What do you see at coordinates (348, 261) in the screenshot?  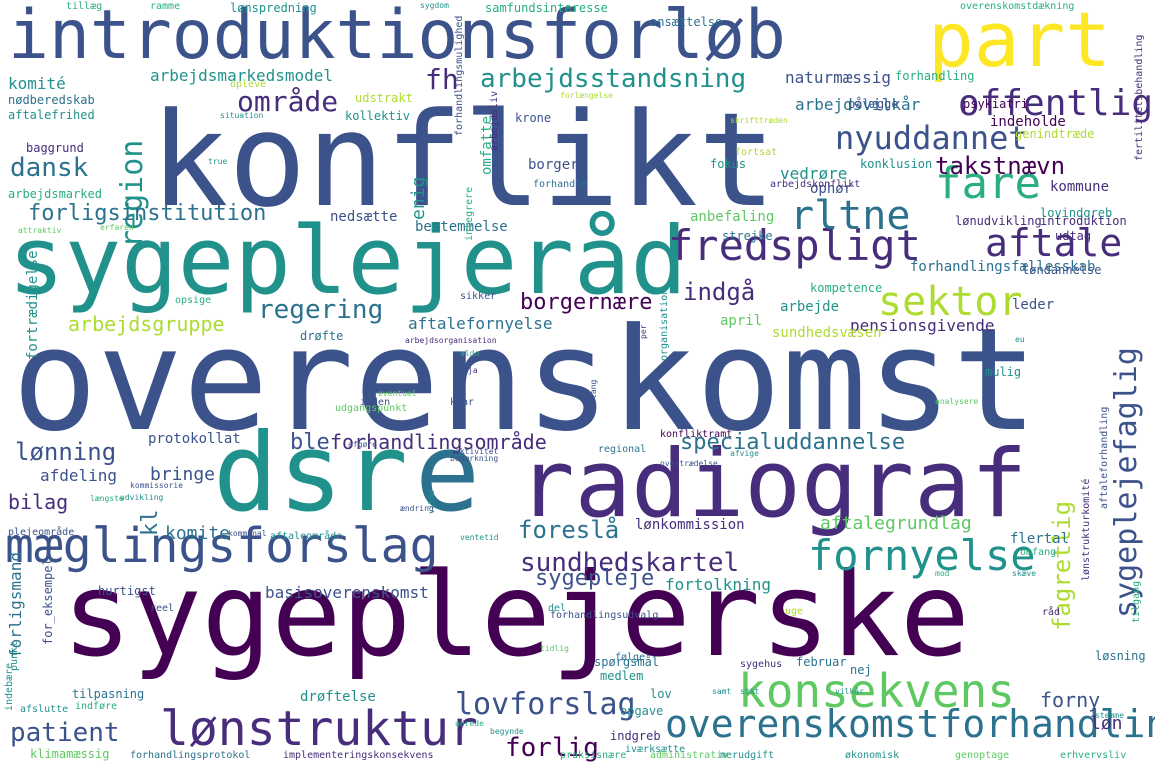 I see `word-sygeplejerad: sygeplejeråd` at bounding box center [348, 261].